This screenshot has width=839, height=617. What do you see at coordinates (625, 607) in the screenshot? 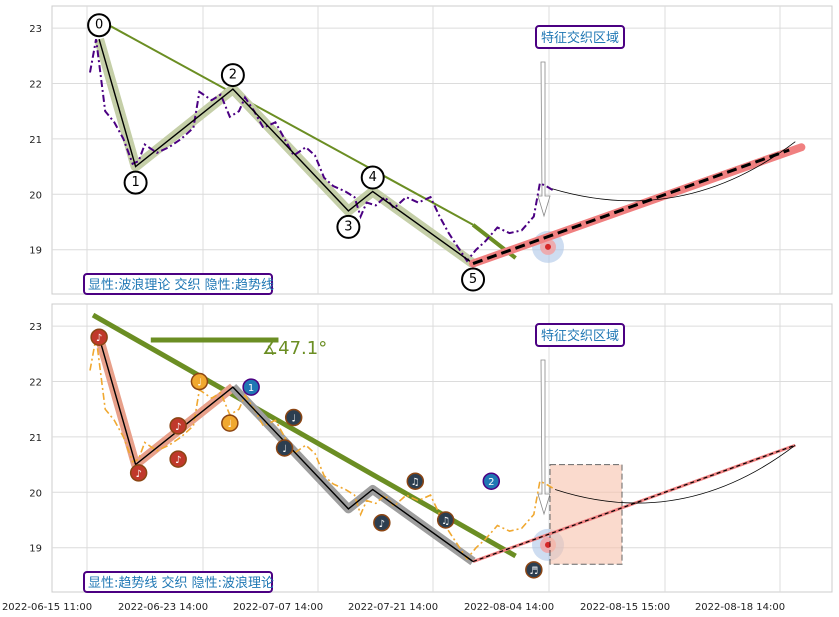
I see `x-tick-label: 2022-08-15 15:00` at bounding box center [625, 607].